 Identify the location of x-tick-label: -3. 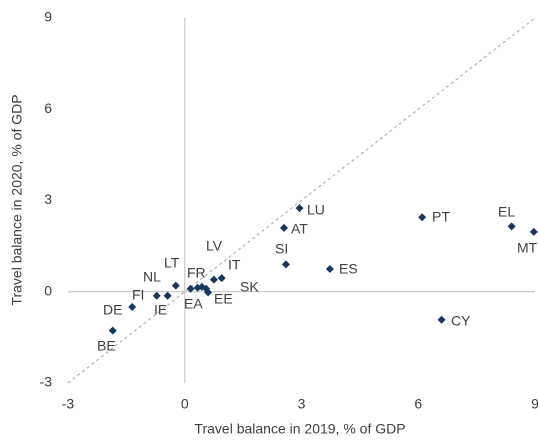
(68, 404).